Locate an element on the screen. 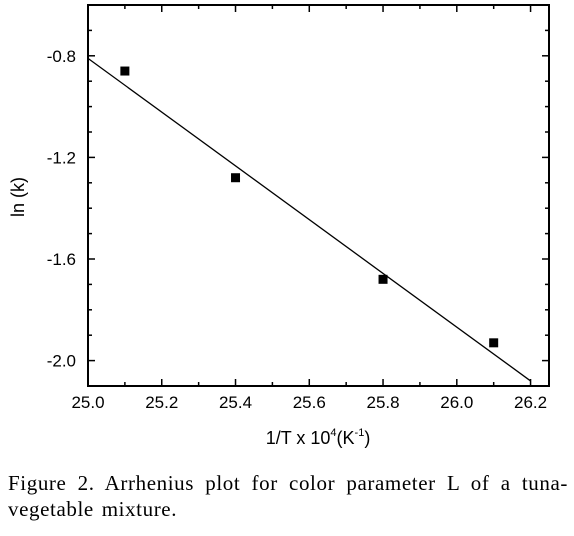 The height and width of the screenshot is (536, 574). x-tick-label: 26.0 is located at coordinates (456, 402).